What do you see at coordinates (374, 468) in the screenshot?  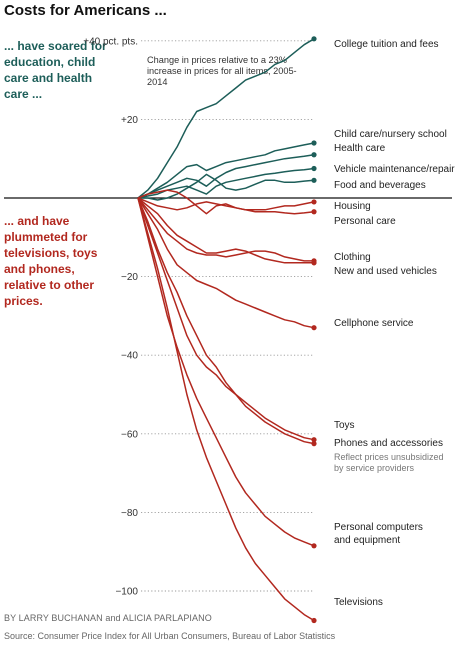 I see `series-note-11-line2: by service providers` at bounding box center [374, 468].